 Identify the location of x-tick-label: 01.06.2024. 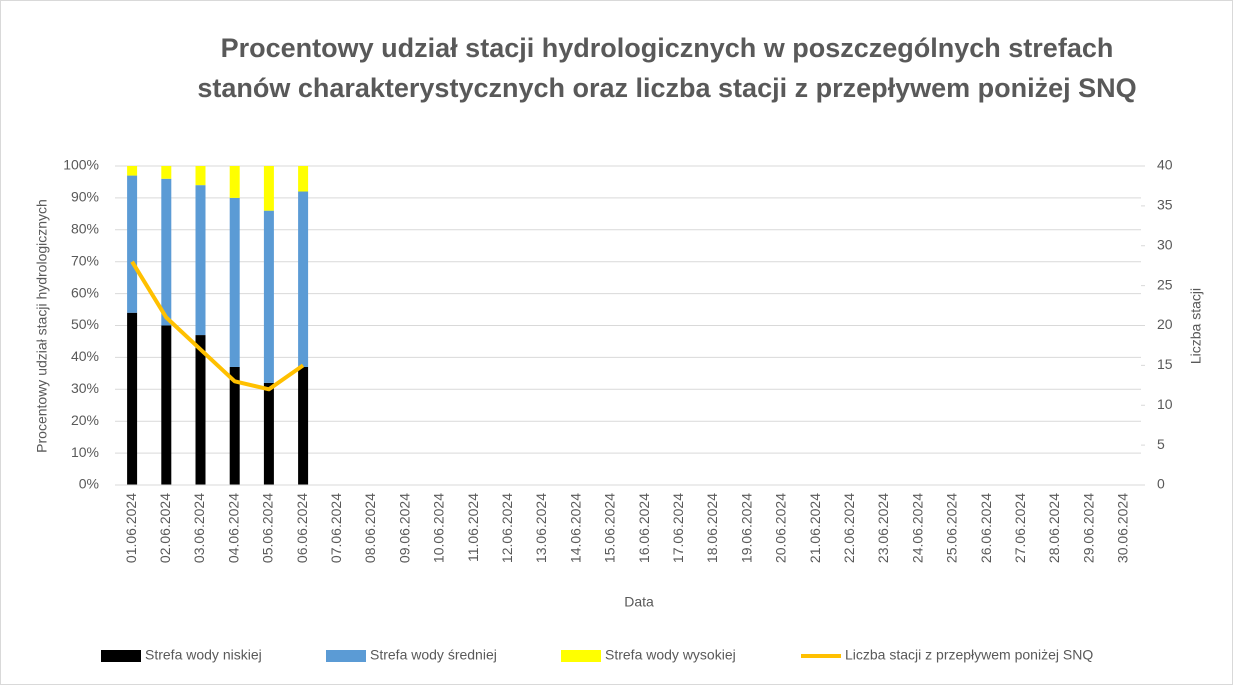
(131, 528).